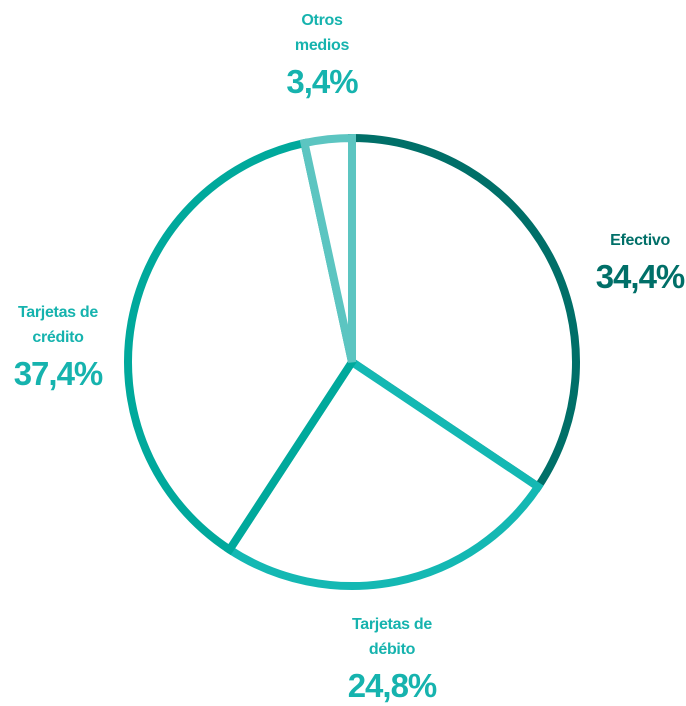 The height and width of the screenshot is (706, 686). Describe the element at coordinates (640, 276) in the screenshot. I see `value-label: 34,4%` at that location.